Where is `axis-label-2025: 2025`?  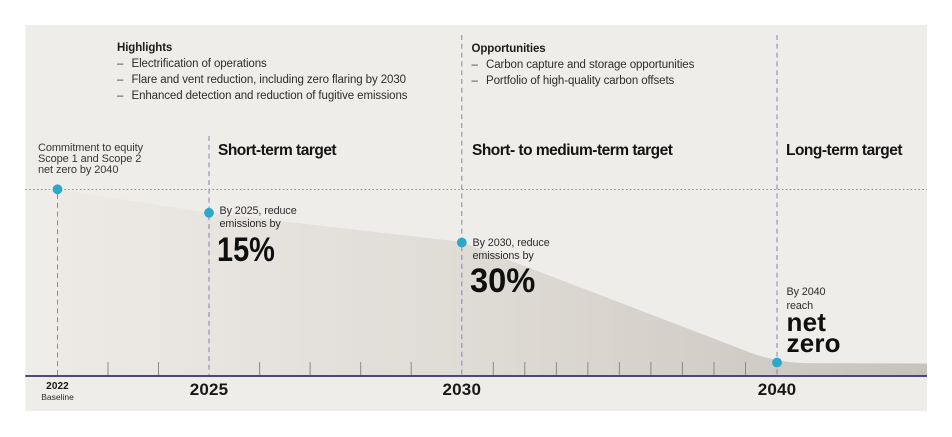
axis-label-2025: 2025 is located at coordinates (209, 389).